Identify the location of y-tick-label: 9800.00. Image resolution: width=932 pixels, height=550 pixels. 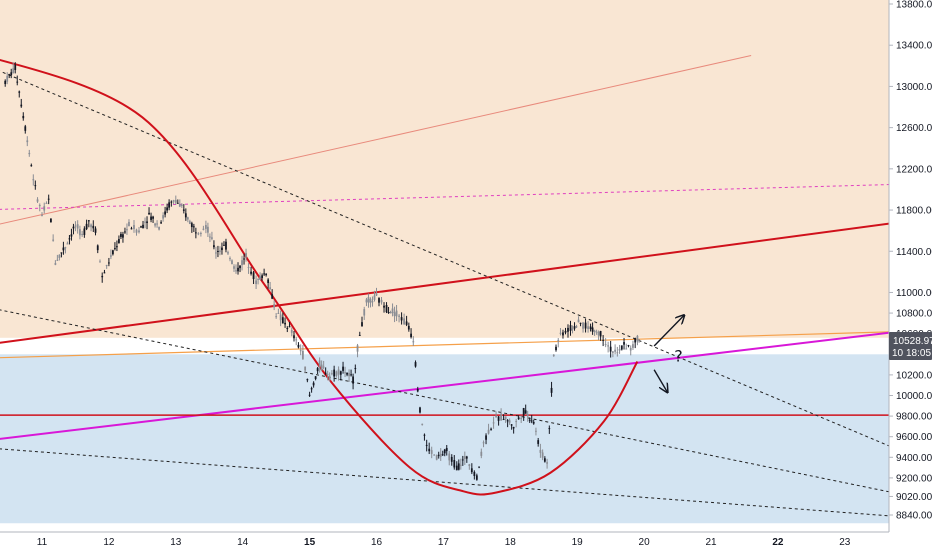
(914, 417).